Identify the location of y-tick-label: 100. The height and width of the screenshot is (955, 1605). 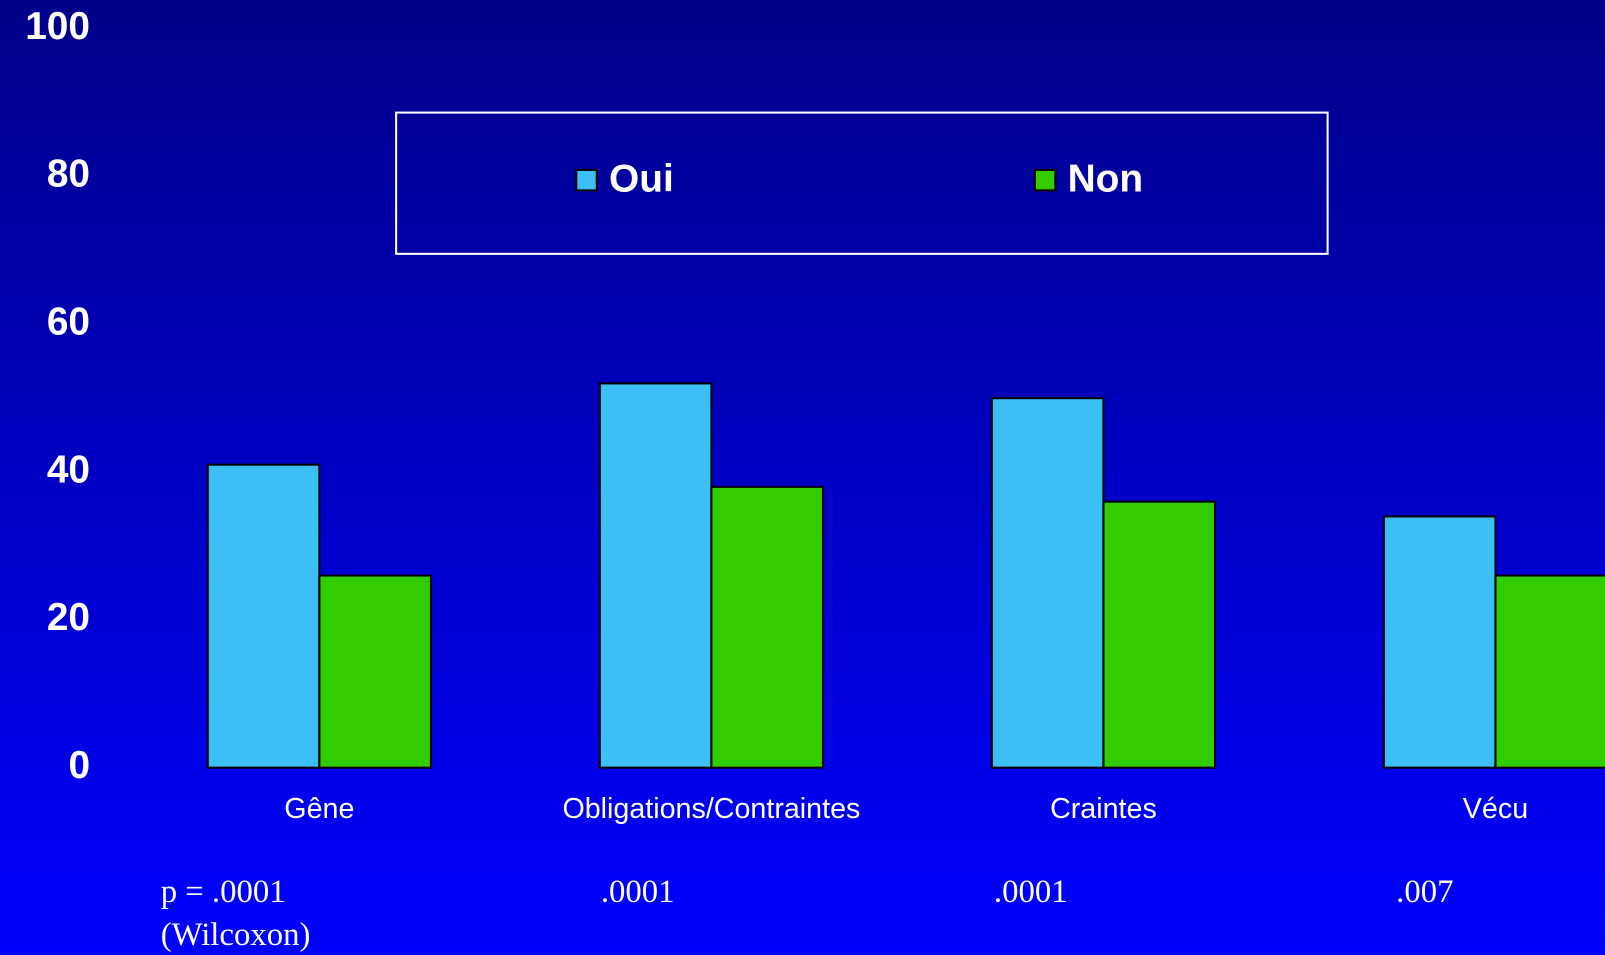
(57, 26).